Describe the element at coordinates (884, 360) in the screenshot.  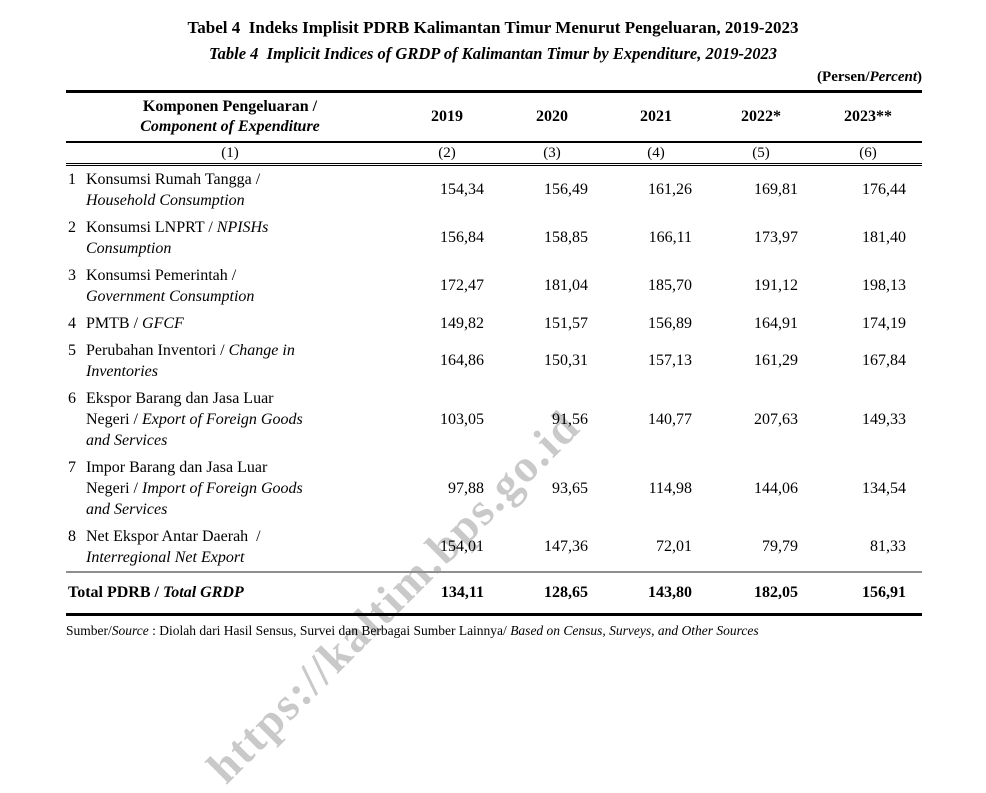
I see `cell-value-2023: 167,84` at that location.